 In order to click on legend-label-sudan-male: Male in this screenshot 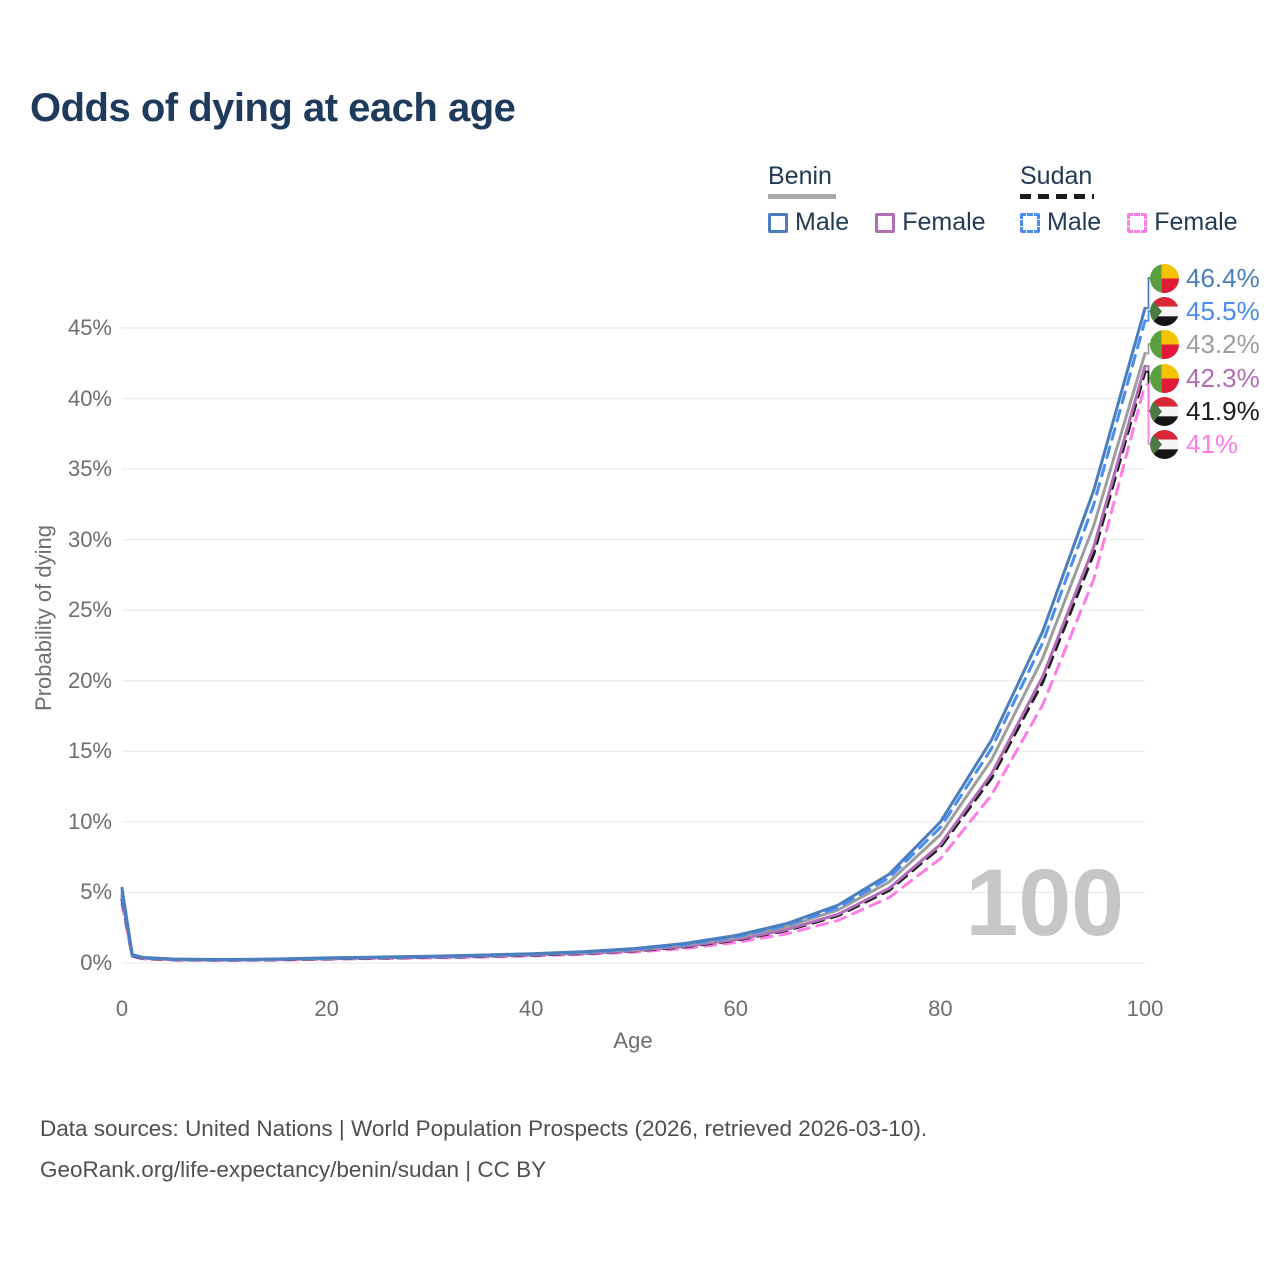, I will do `click(1074, 222)`.